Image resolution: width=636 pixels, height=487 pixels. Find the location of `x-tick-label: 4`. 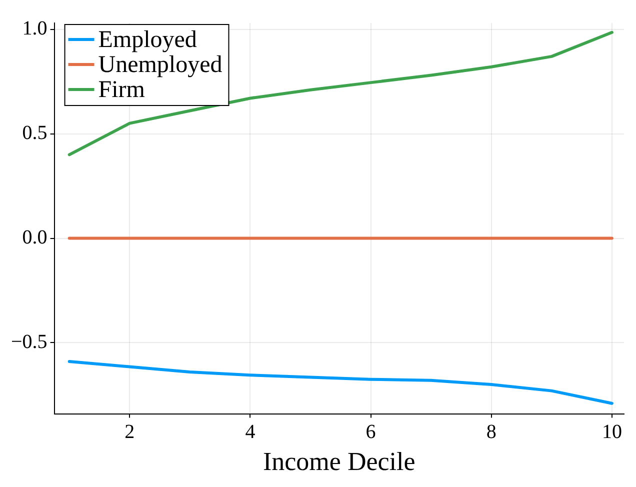

x-tick-label: 4 is located at coordinates (250, 432).